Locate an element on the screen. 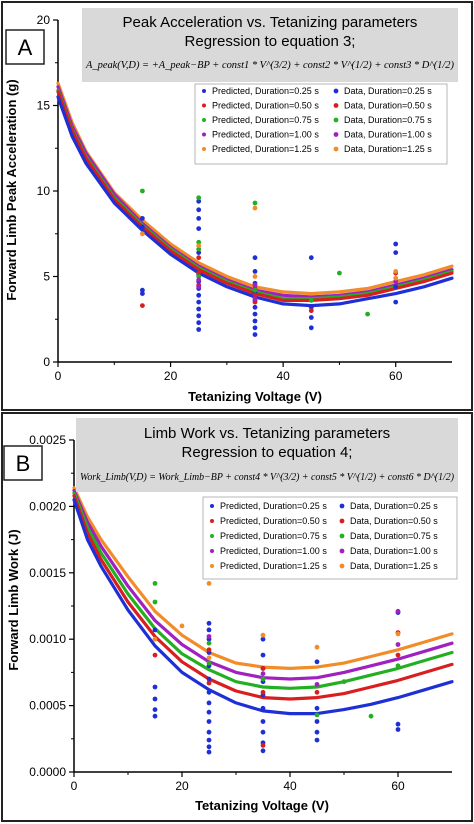 Image resolution: width=474 pixels, height=824 pixels. panel-b-x-tick-label: 20 is located at coordinates (182, 786).